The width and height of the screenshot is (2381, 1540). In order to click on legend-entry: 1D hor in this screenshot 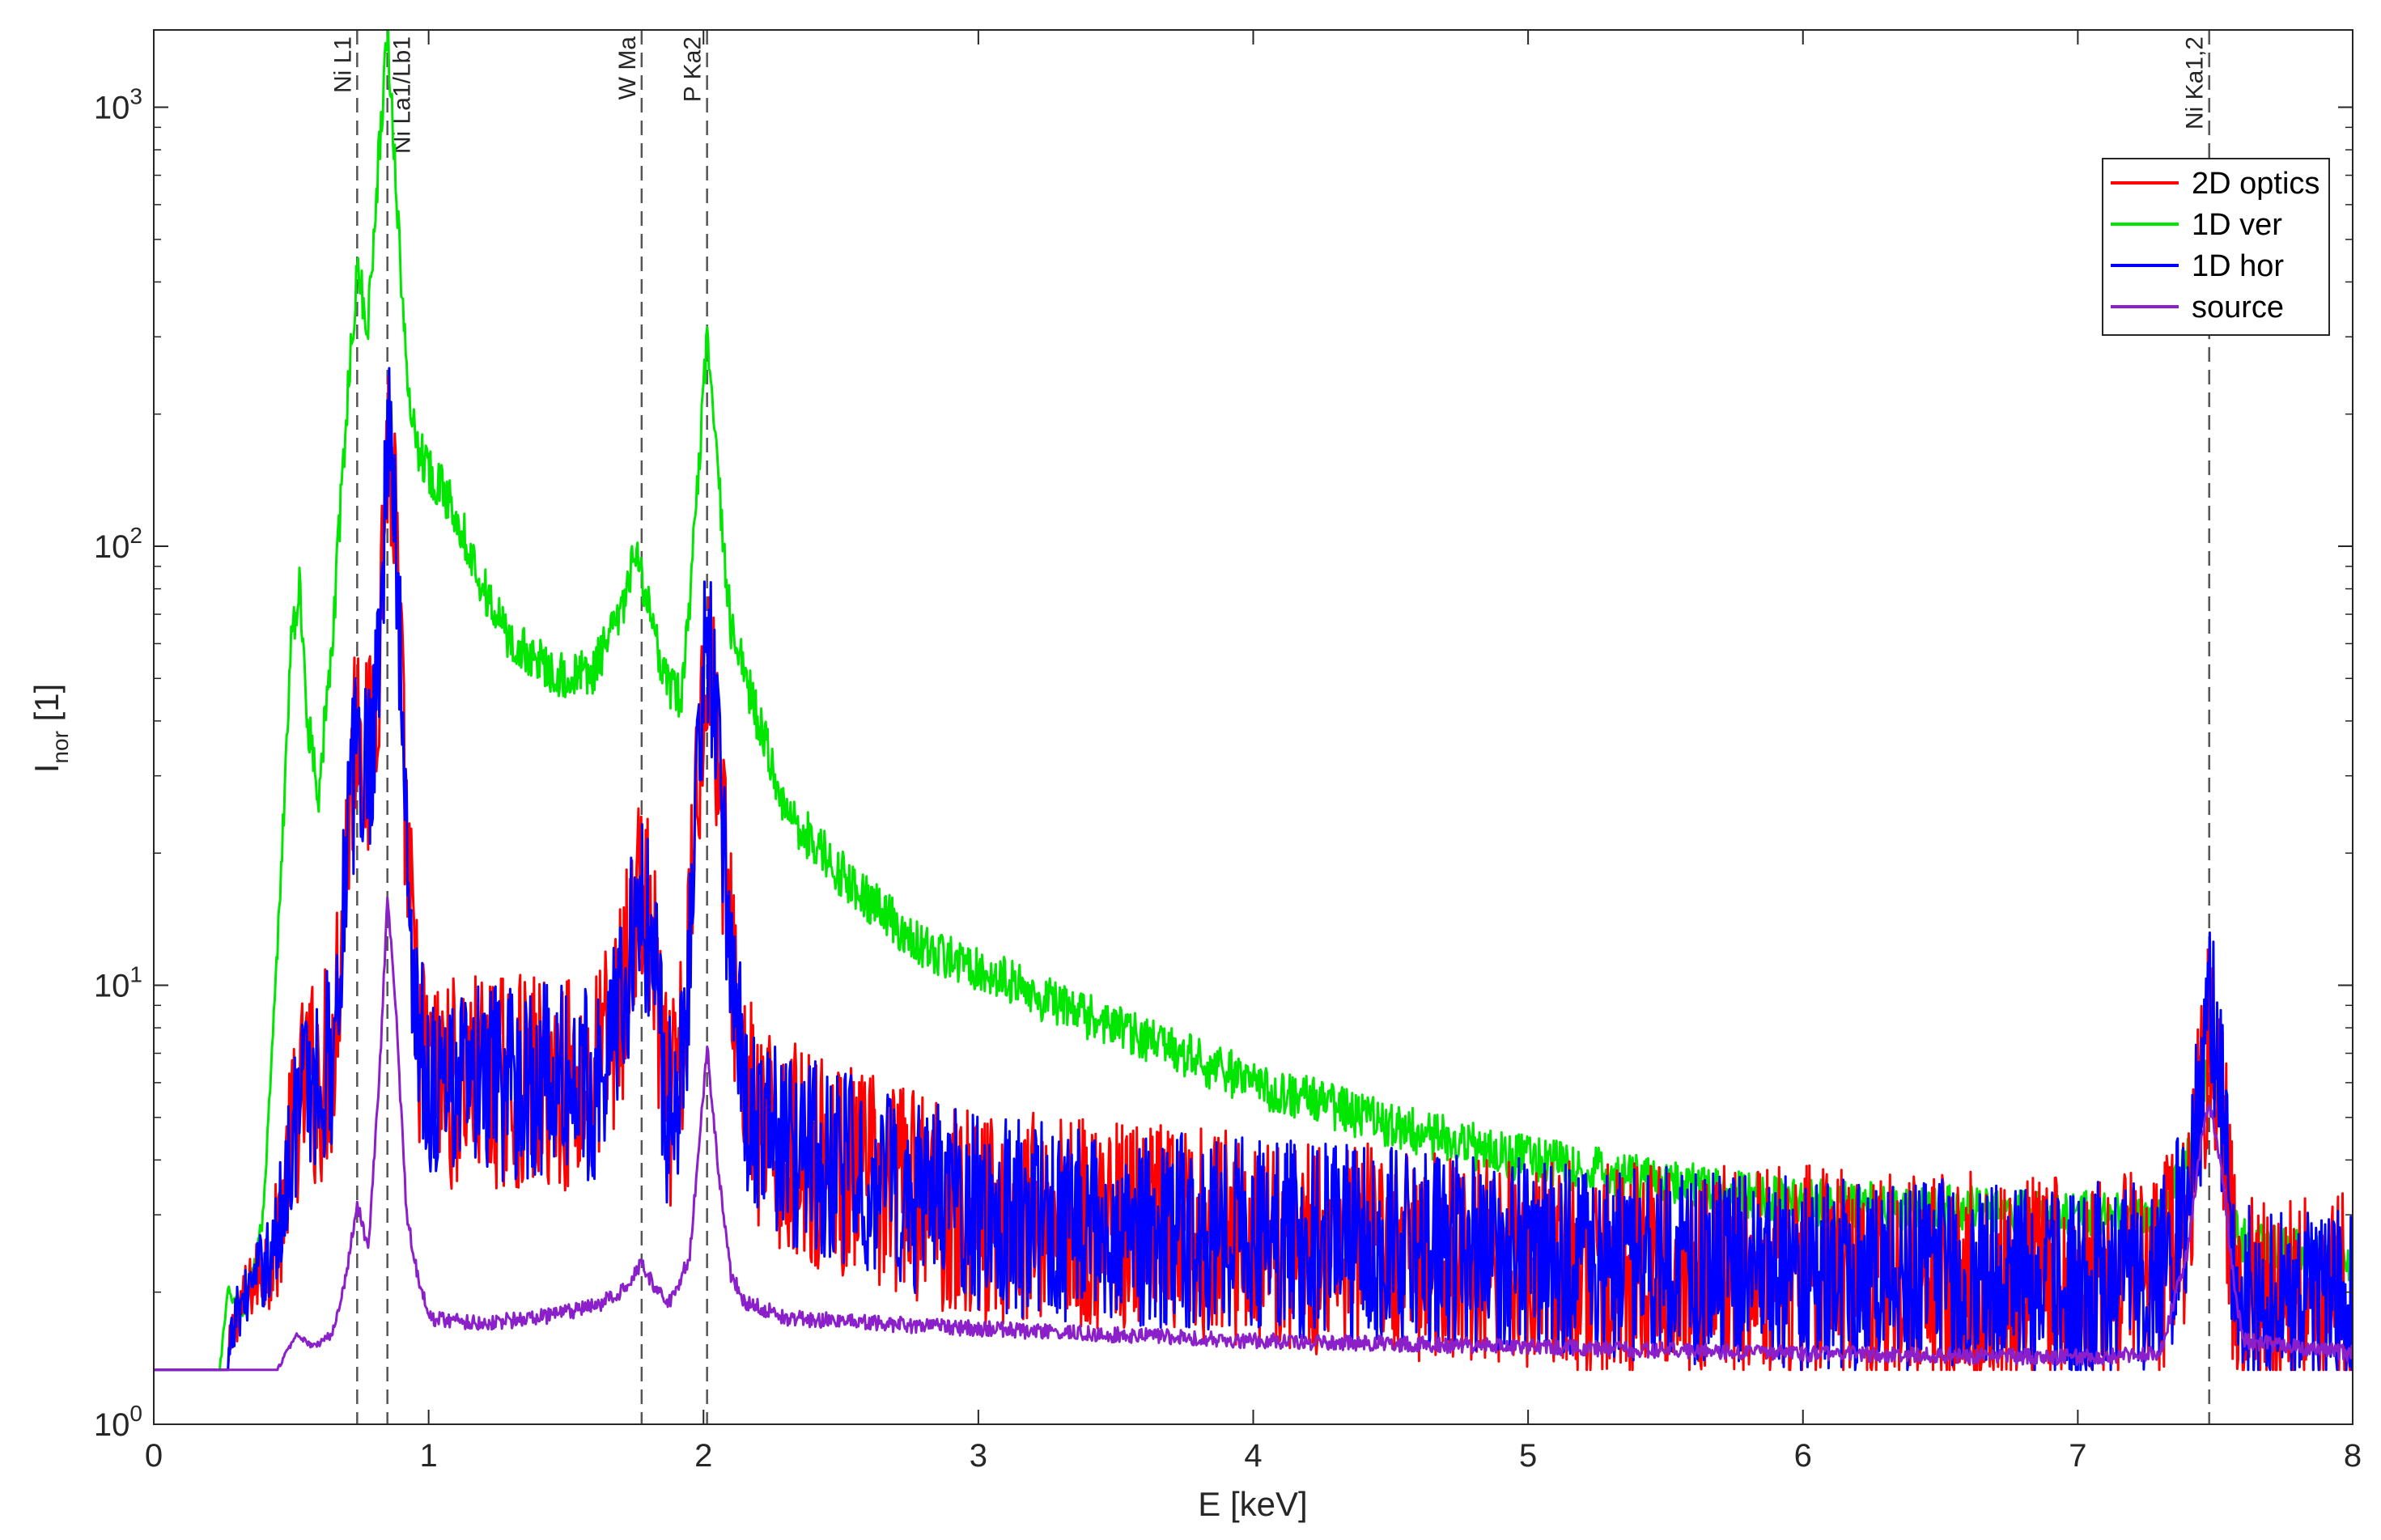, I will do `click(2238, 266)`.